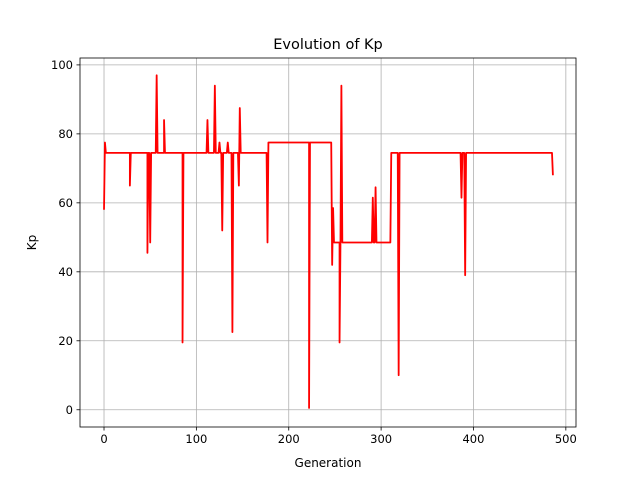  Describe the element at coordinates (381, 439) in the screenshot. I see `x-tick-label: 300` at that location.